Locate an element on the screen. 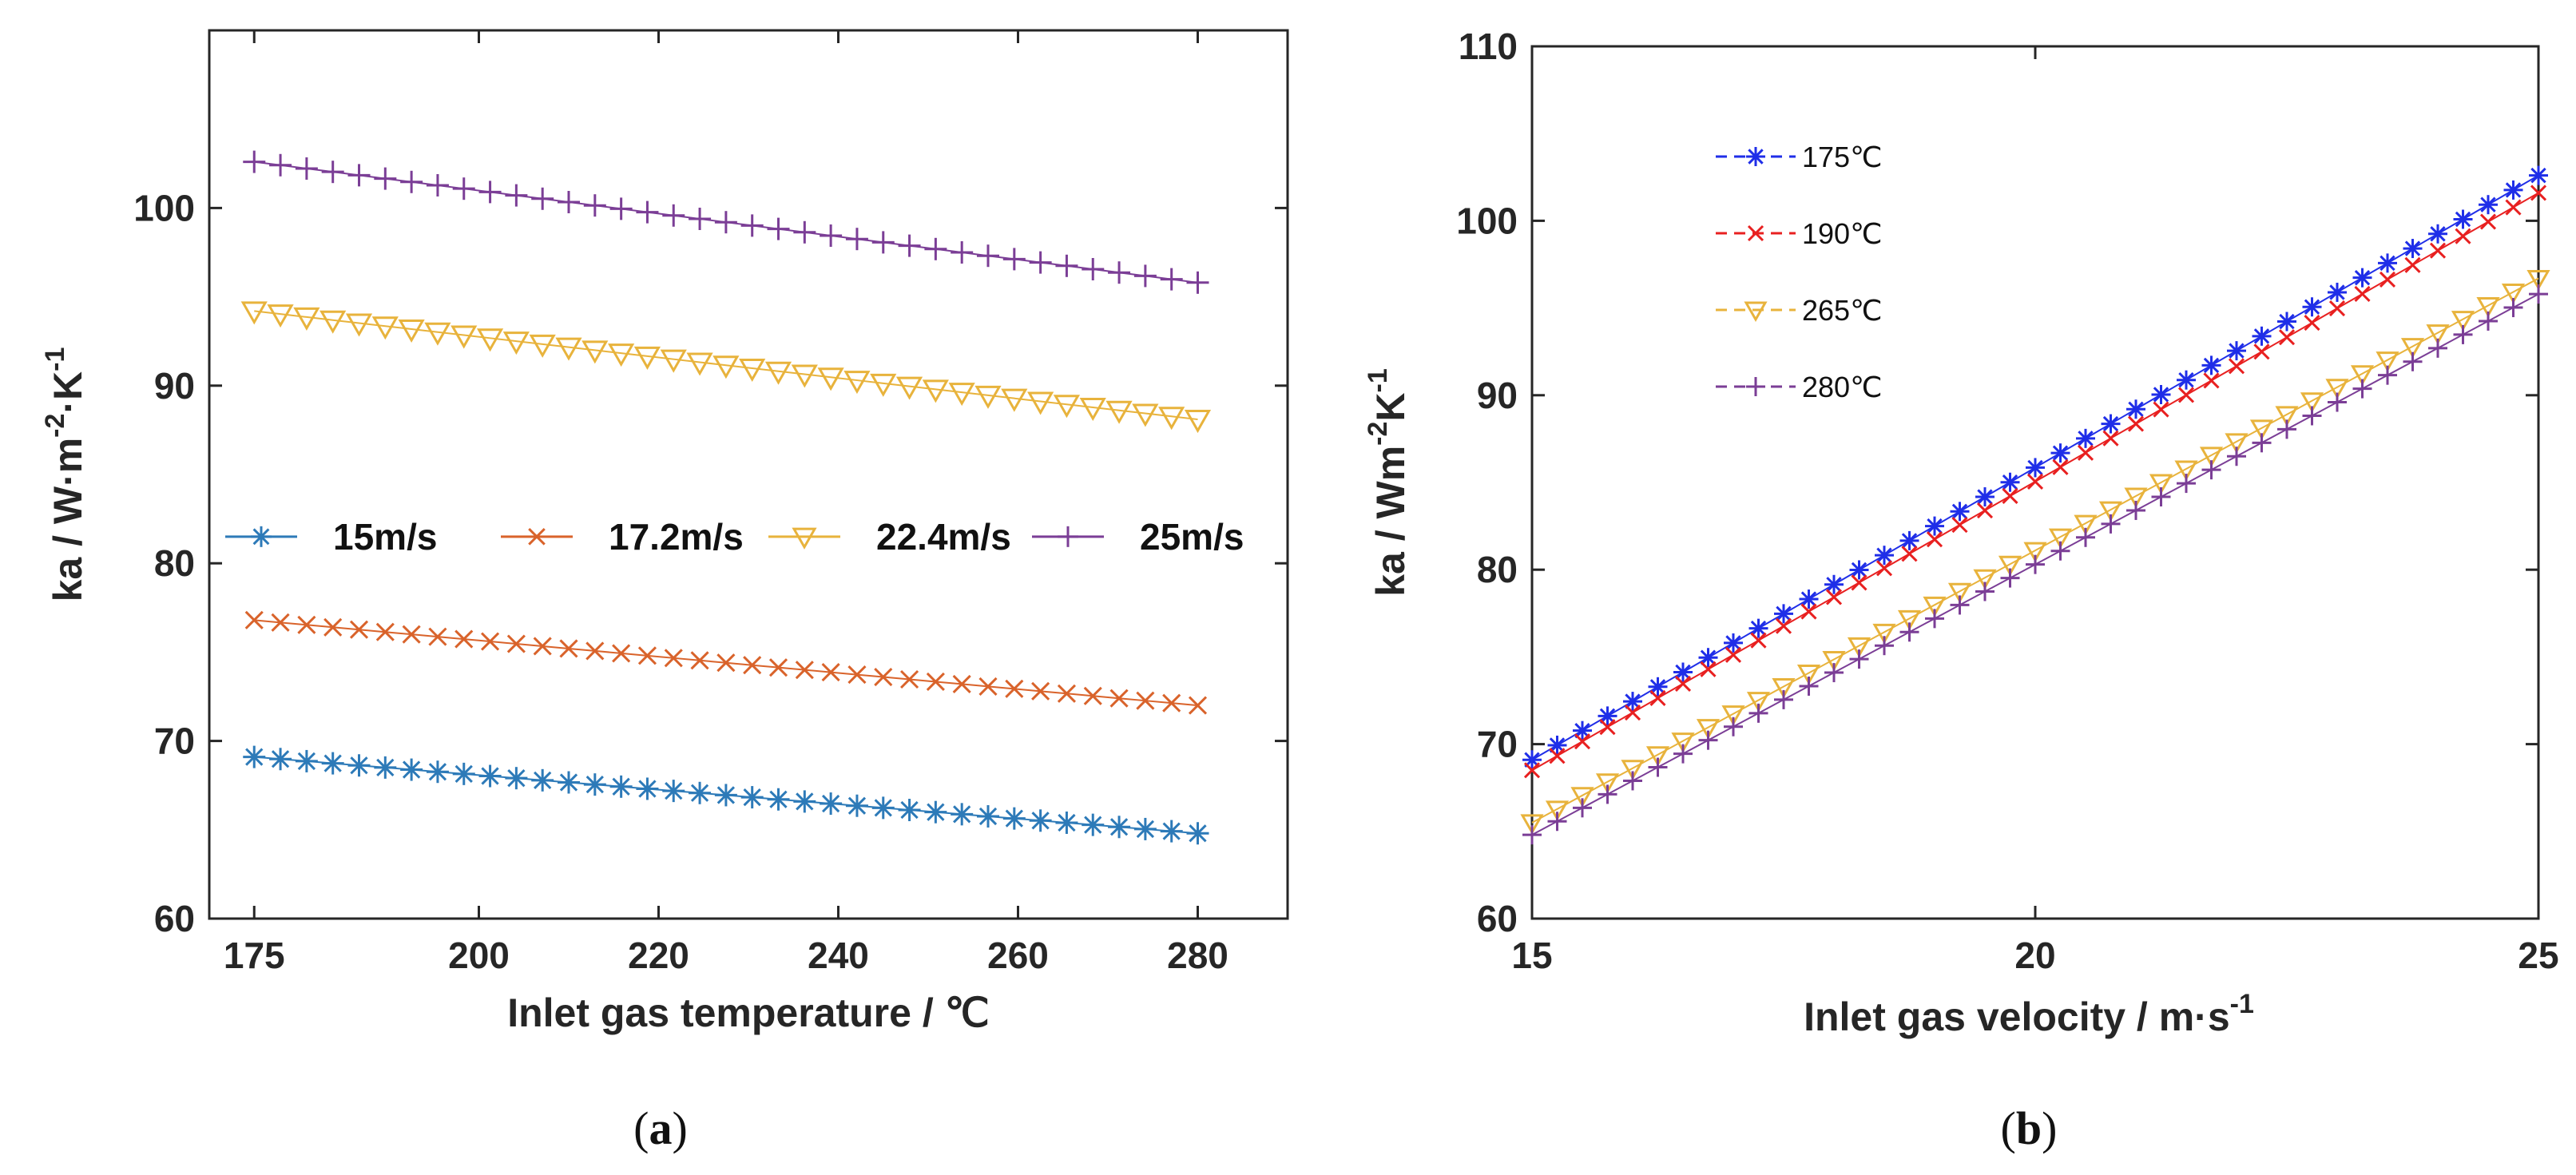  panel-b-x-axis-label: Inlet gas velocity / m·s-1 is located at coordinates (2029, 1014).